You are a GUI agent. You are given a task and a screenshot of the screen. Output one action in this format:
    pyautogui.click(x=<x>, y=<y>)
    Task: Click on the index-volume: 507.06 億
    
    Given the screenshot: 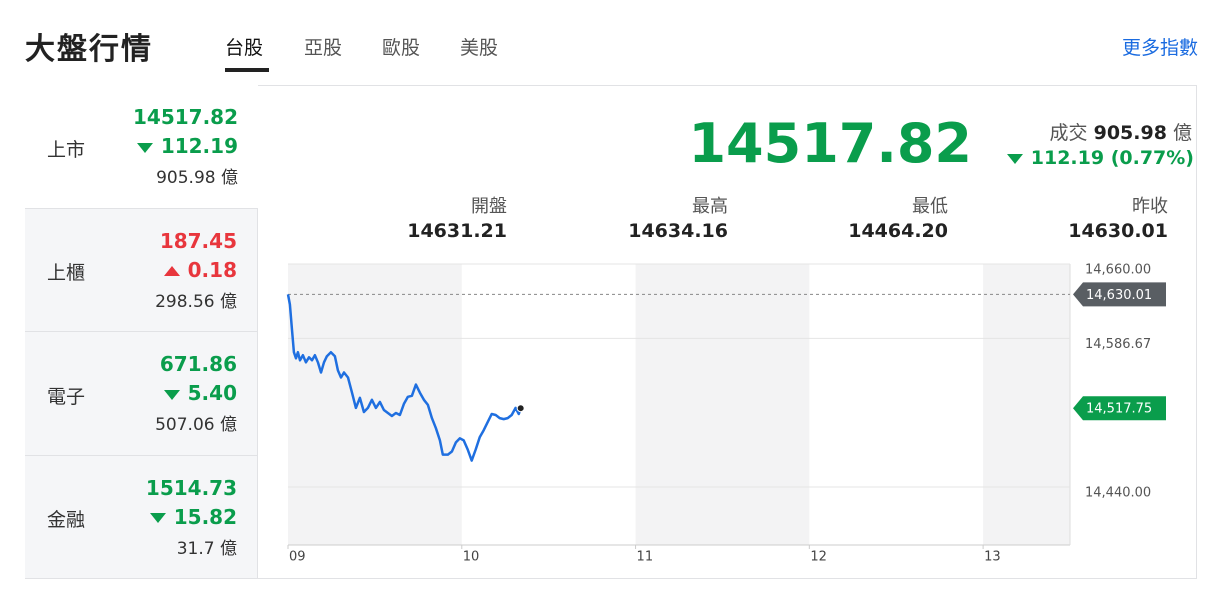 What is the action you would take?
    pyautogui.click(x=196, y=425)
    